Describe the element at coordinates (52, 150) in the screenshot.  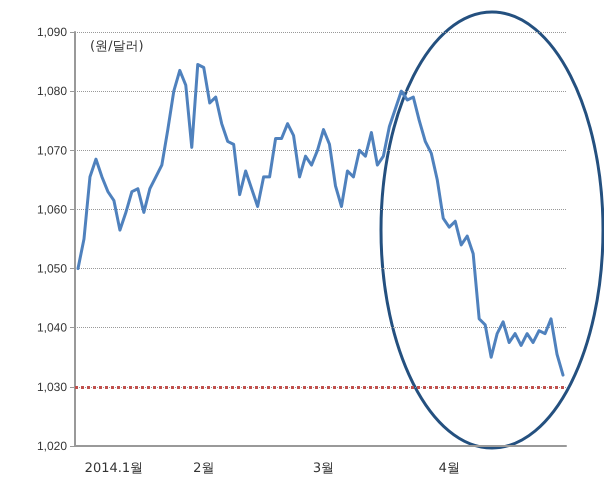
I see `y-tick-label: 1,070` at that location.